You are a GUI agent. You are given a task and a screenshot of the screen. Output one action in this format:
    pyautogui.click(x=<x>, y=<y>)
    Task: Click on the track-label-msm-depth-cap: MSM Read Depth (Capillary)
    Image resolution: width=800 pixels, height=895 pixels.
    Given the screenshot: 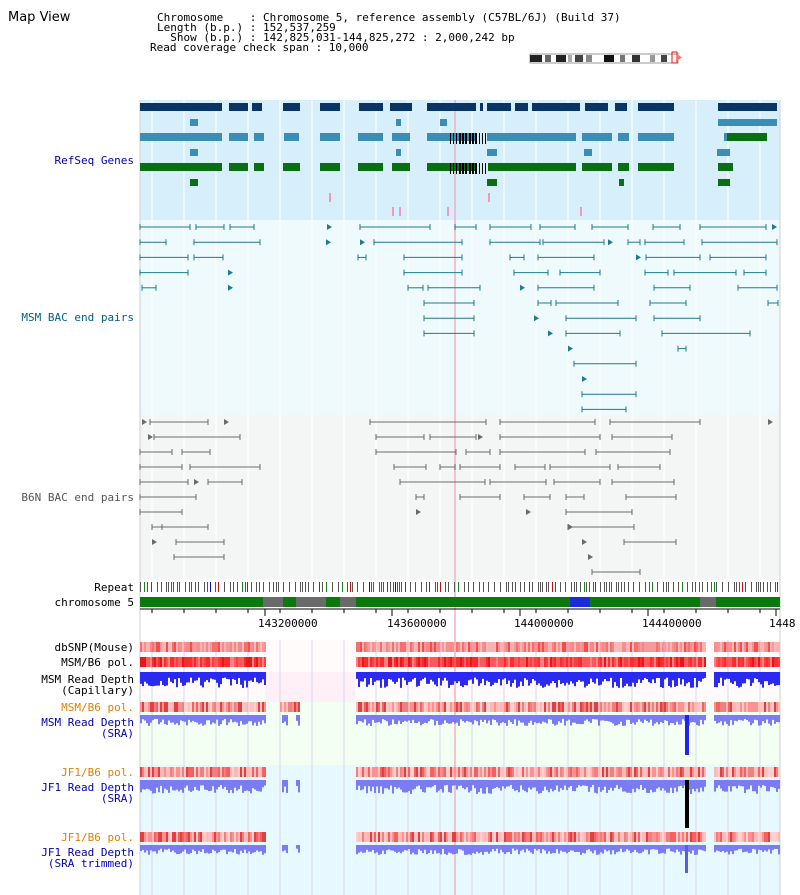 What is the action you would take?
    pyautogui.click(x=87, y=685)
    